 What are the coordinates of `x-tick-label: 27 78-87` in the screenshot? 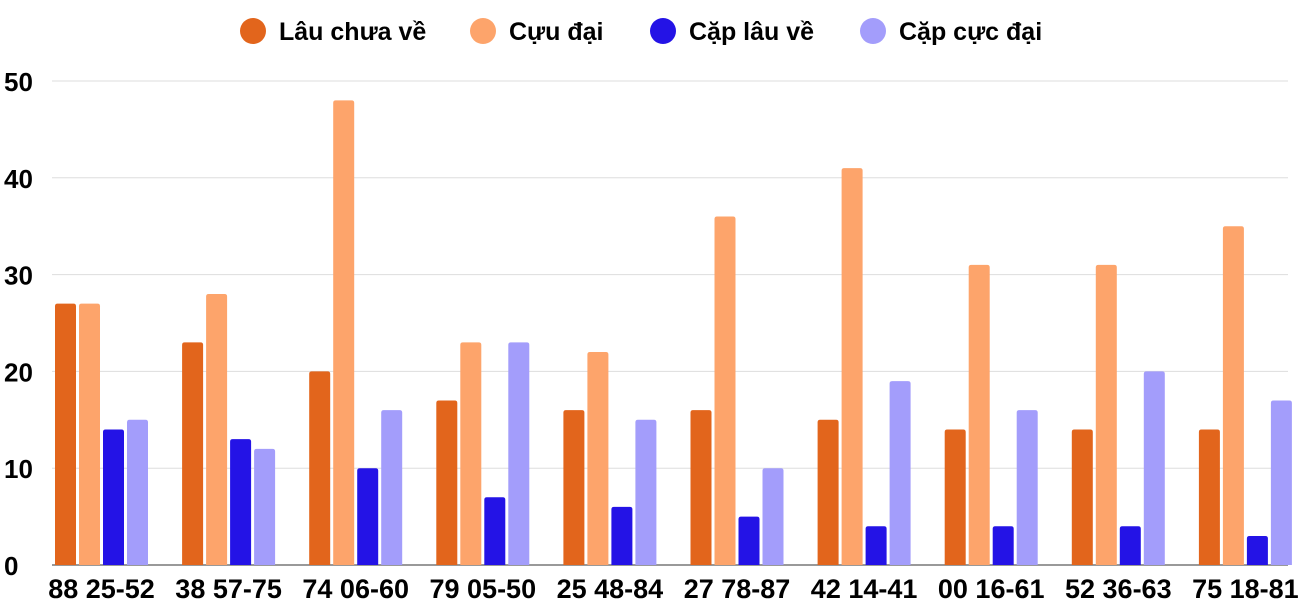 It's located at (737, 587).